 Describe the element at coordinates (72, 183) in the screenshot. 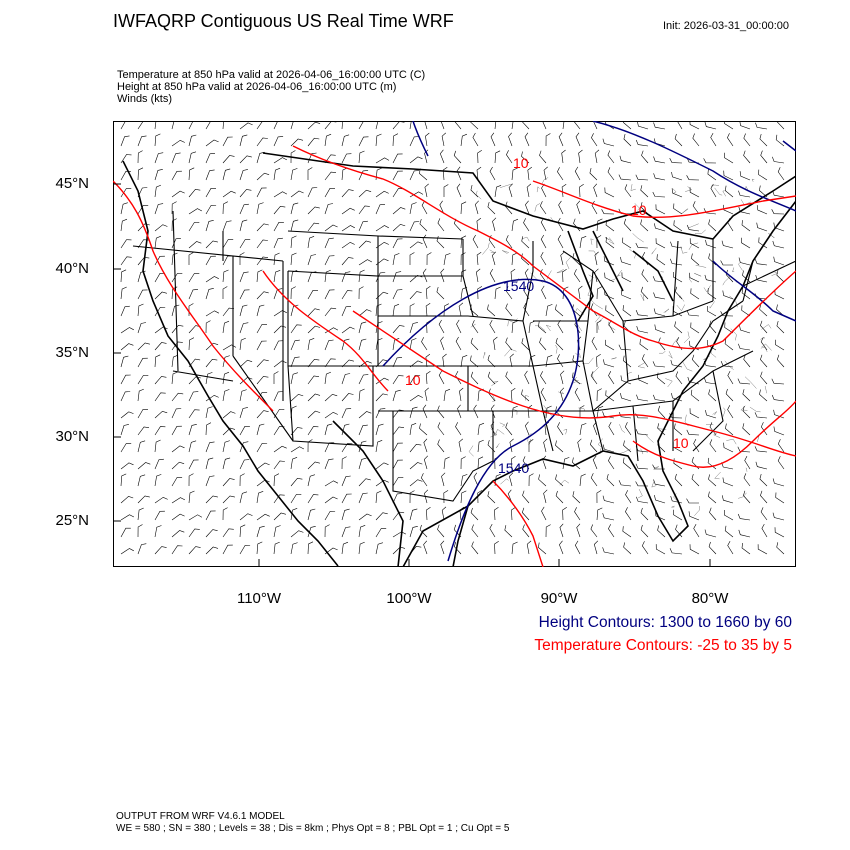

I see `lat-label-45n: 45°N` at that location.